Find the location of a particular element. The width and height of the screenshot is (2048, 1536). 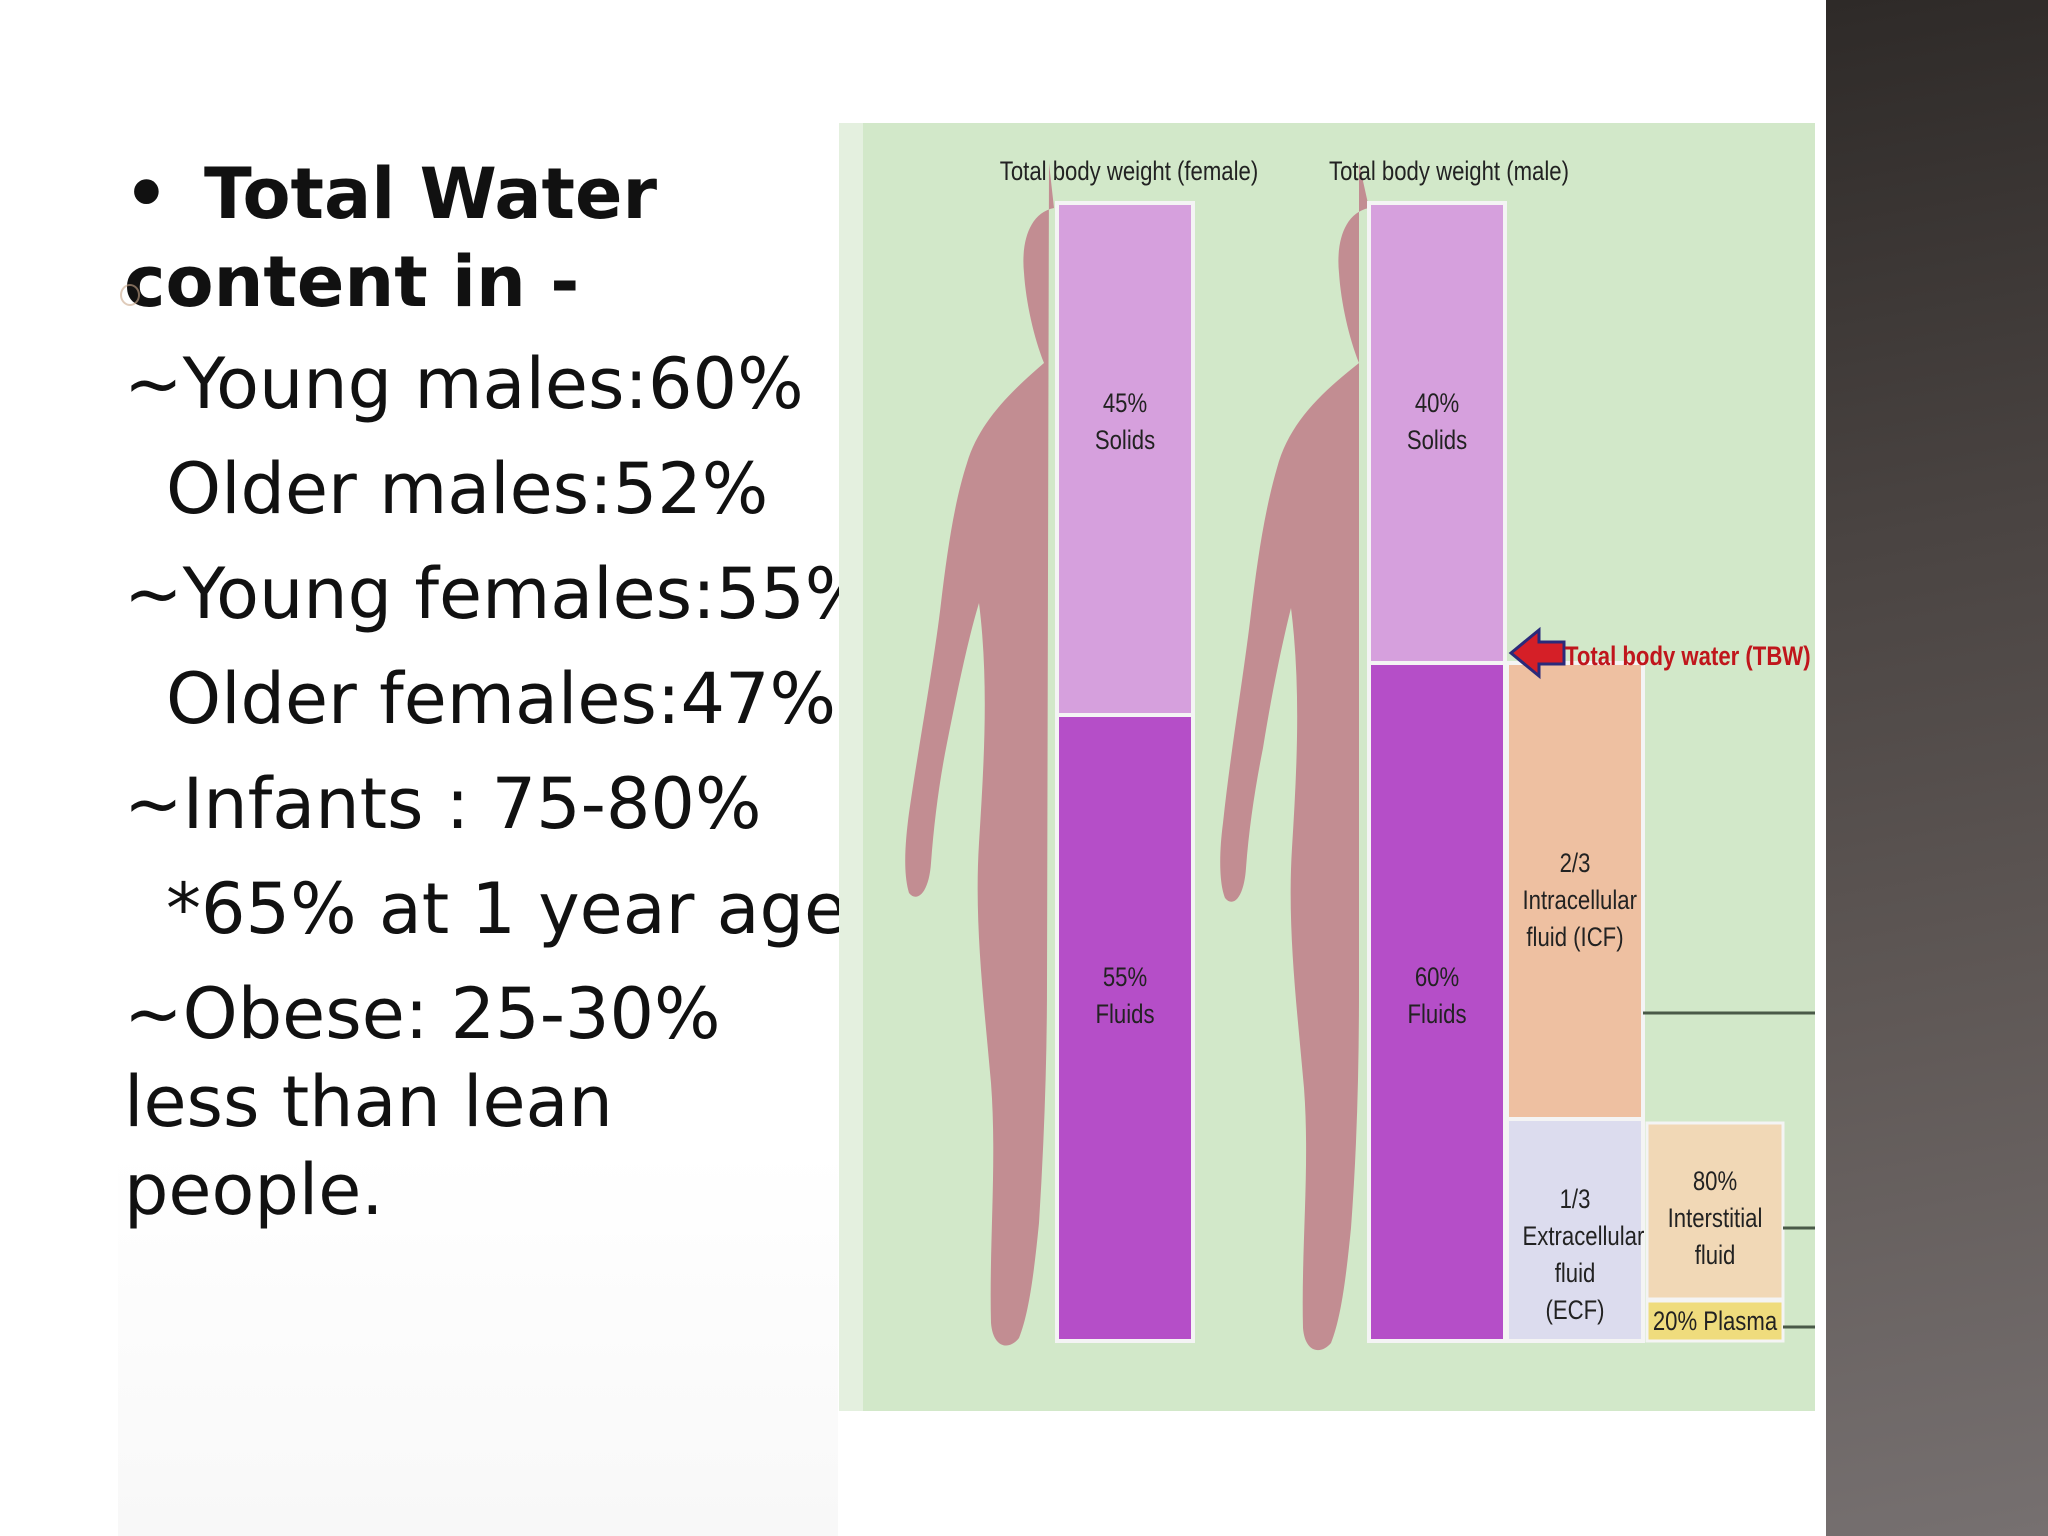

male-solids-label: 40% Solids is located at coordinates (1437, 421).